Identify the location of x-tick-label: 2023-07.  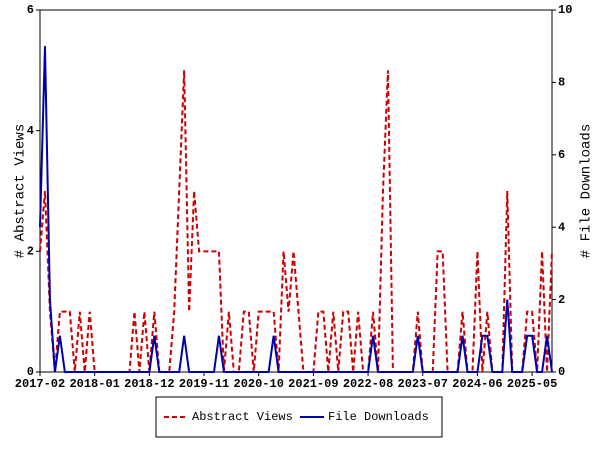
(423, 384).